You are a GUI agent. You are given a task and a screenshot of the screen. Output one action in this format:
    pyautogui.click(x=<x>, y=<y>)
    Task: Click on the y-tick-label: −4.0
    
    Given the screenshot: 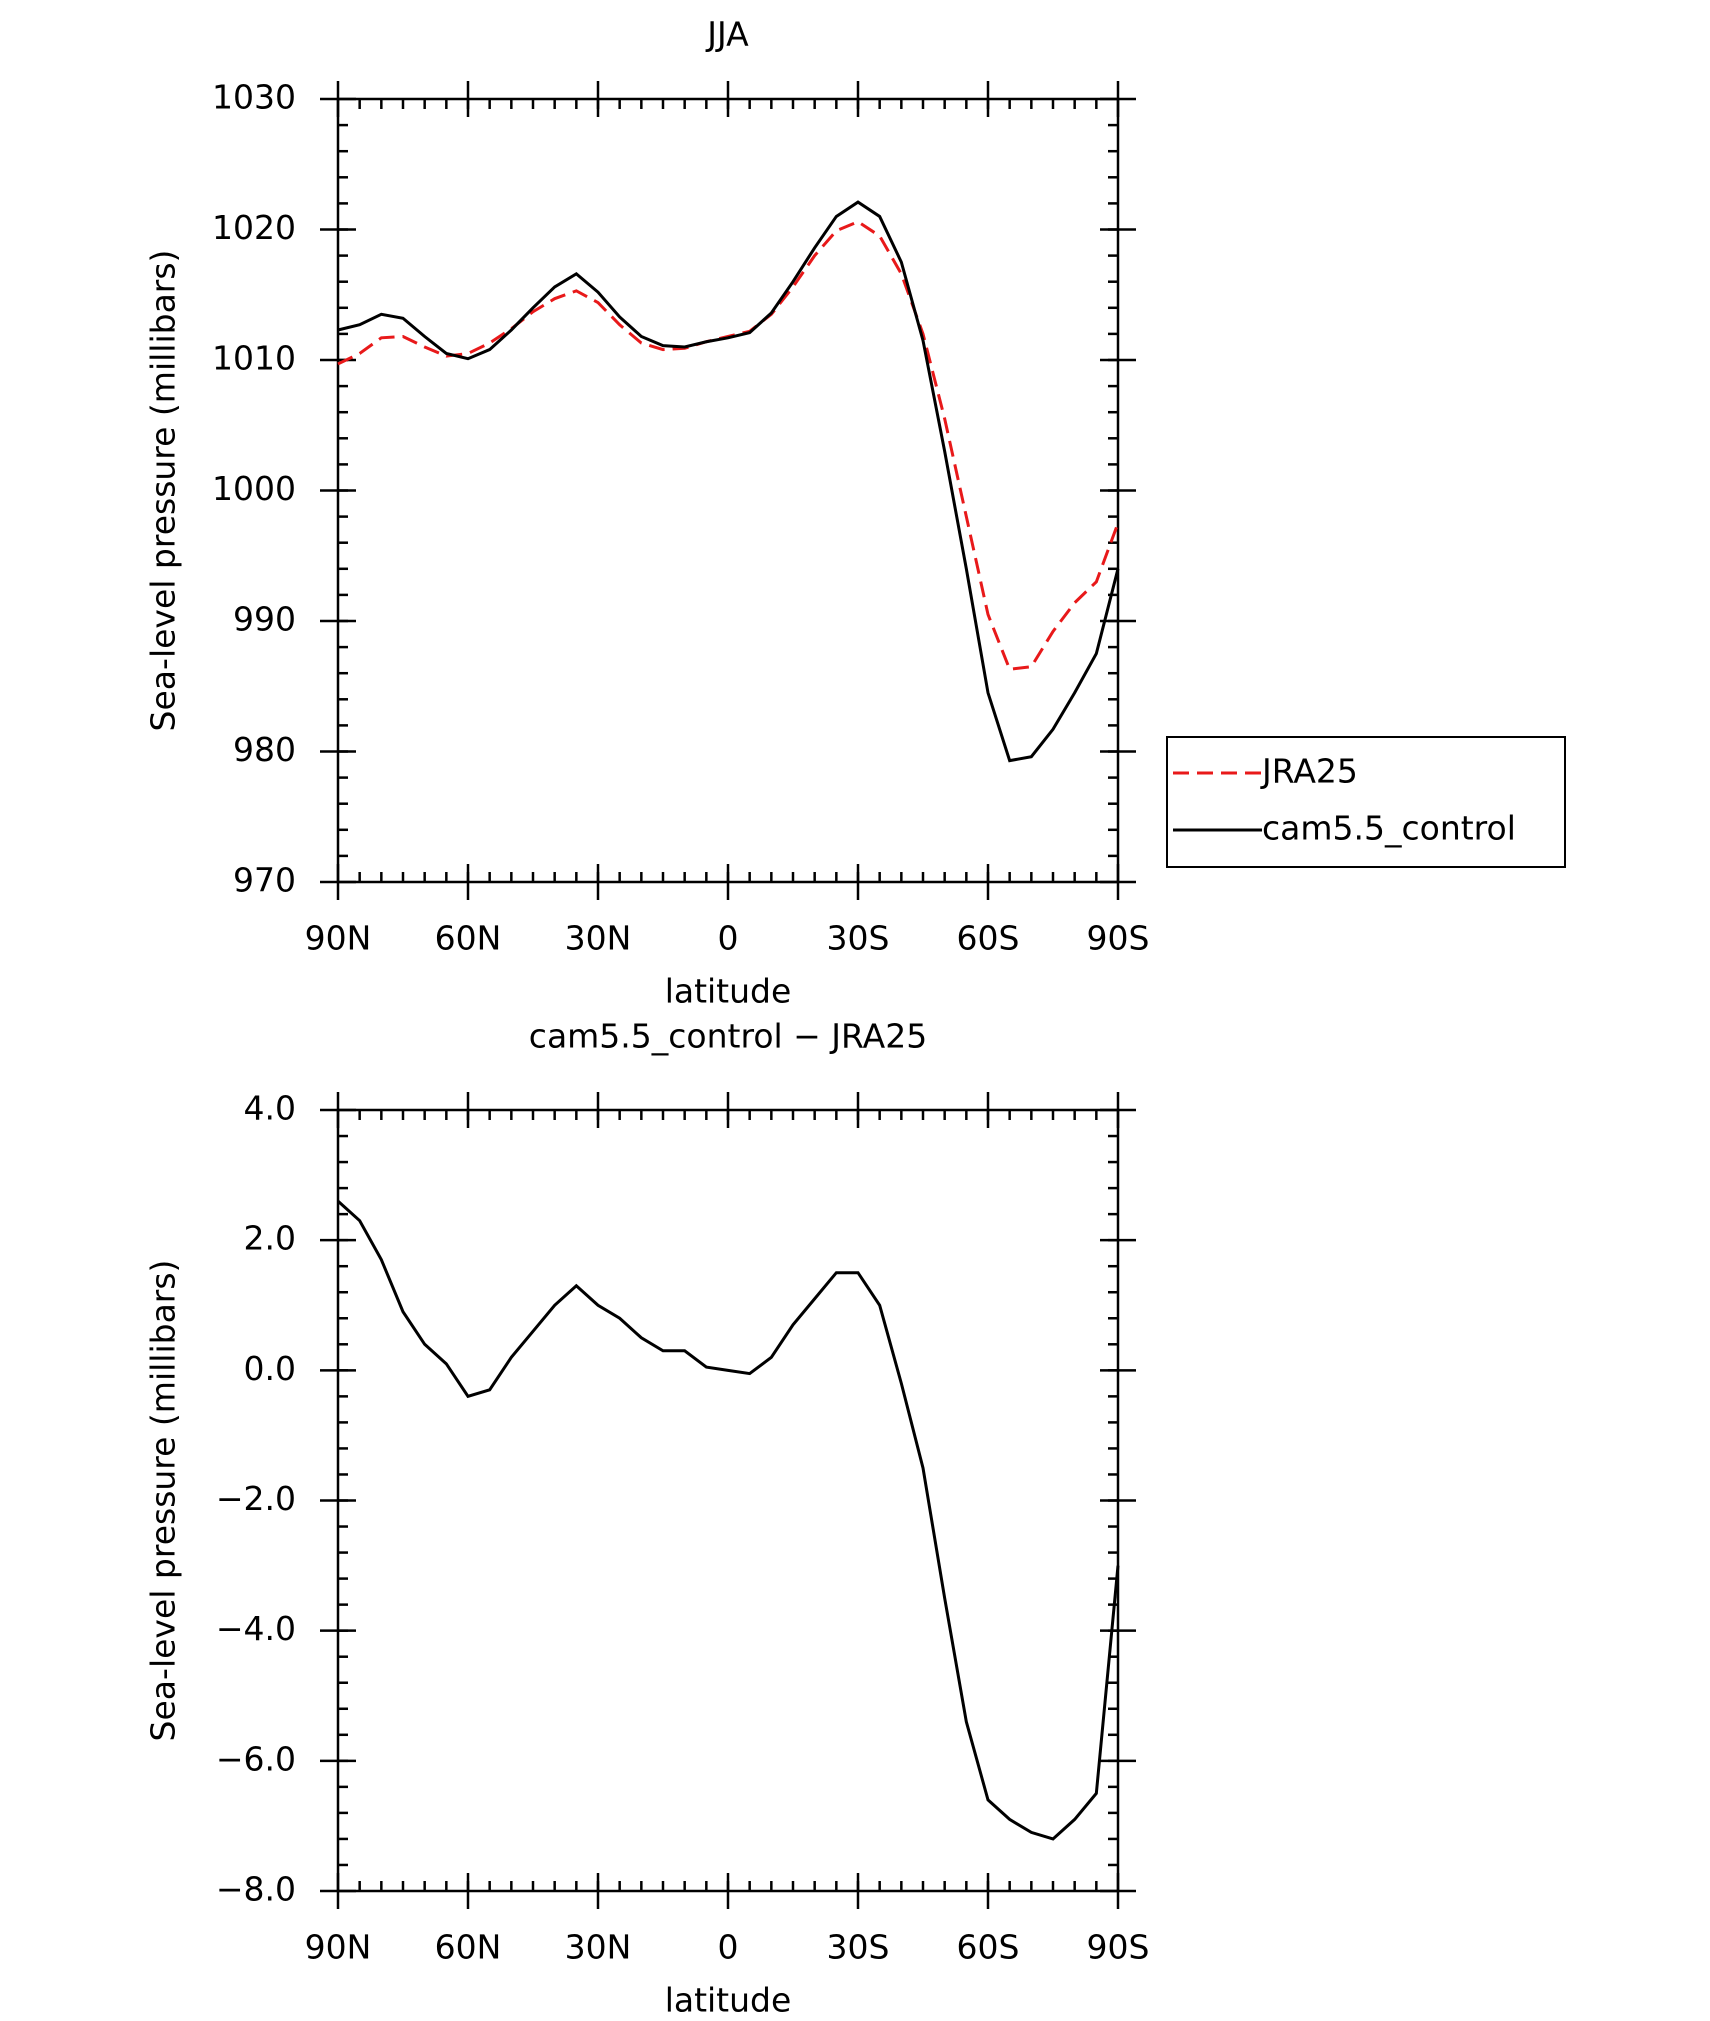 What is the action you would take?
    pyautogui.click(x=256, y=1628)
    